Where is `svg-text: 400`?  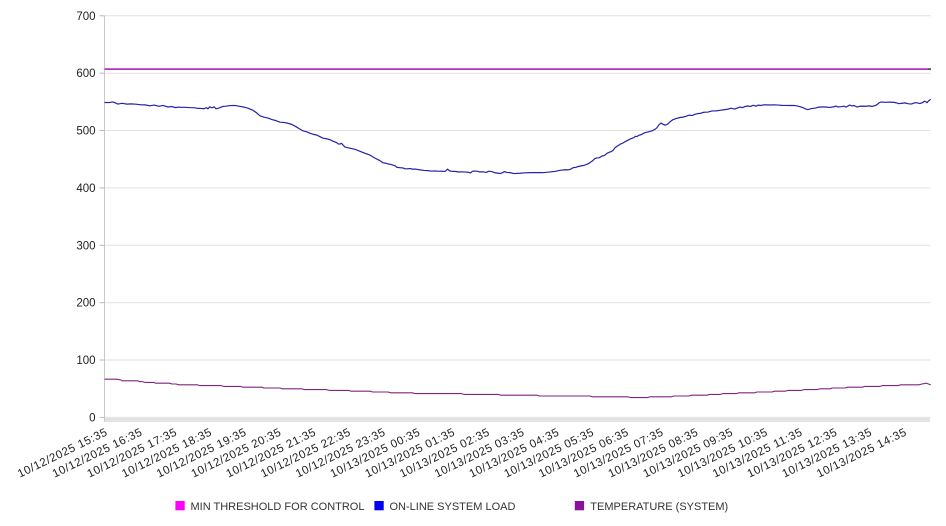 svg-text: 400 is located at coordinates (85, 189).